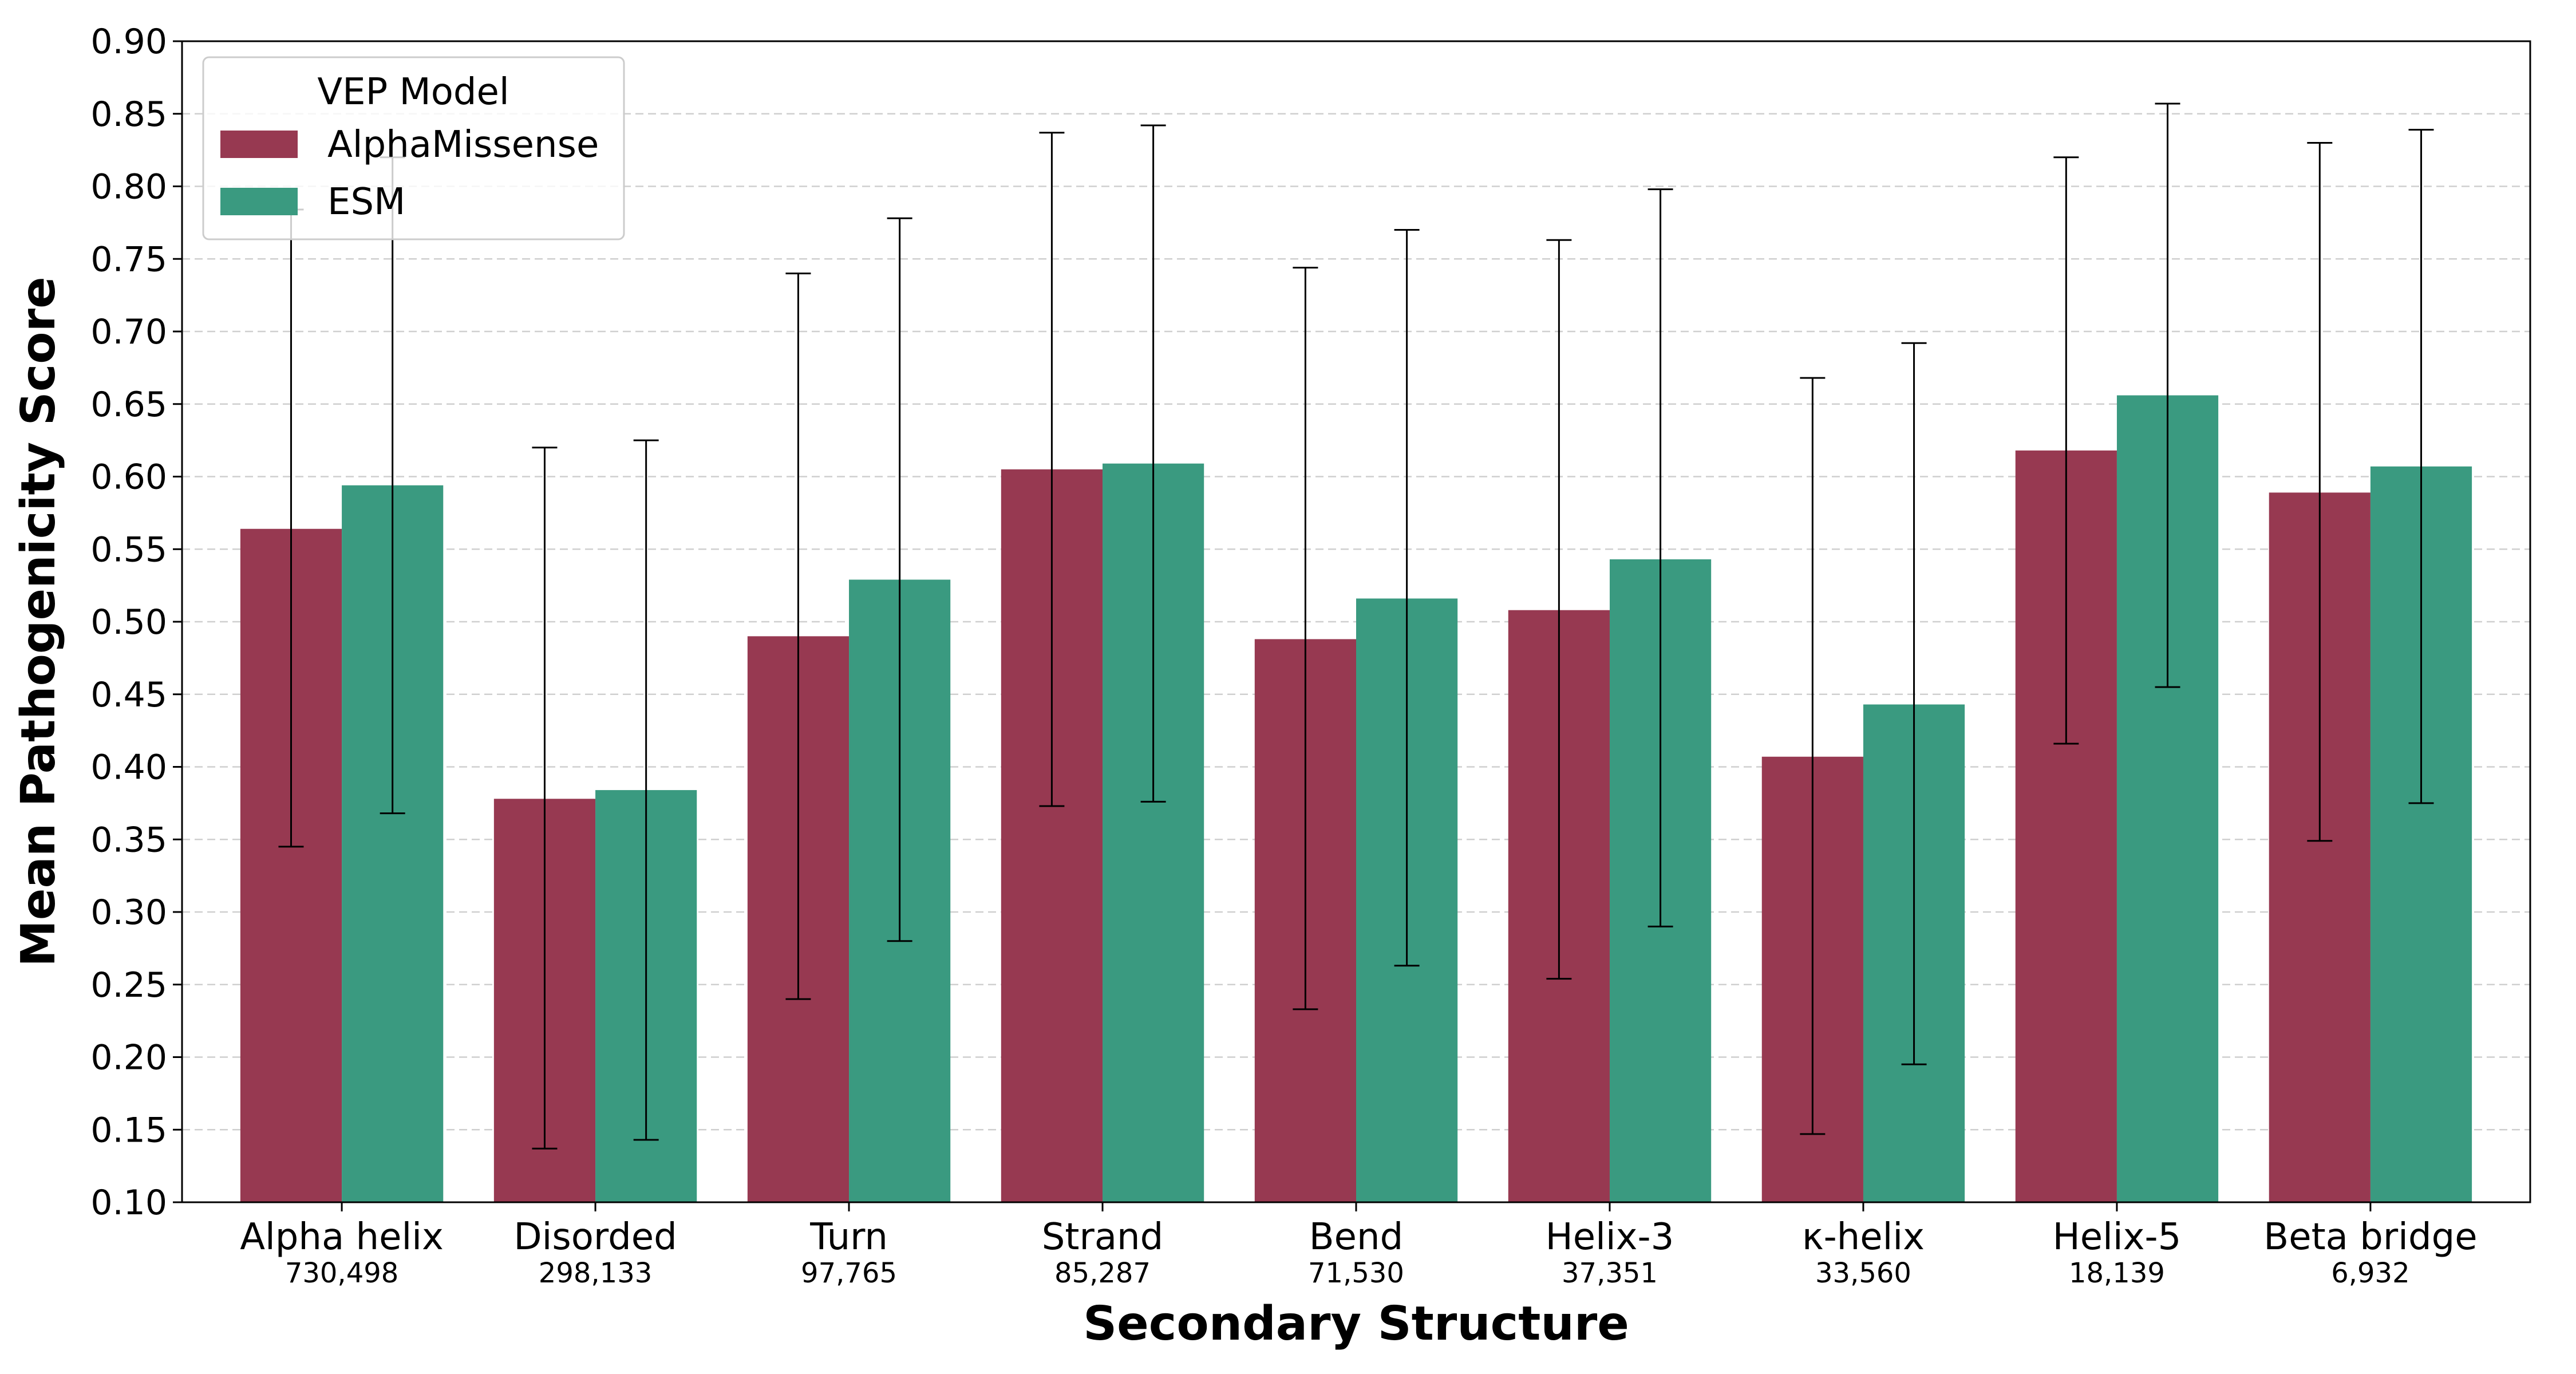  What do you see at coordinates (128, 913) in the screenshot?
I see `y-tick-label: 0.30` at bounding box center [128, 913].